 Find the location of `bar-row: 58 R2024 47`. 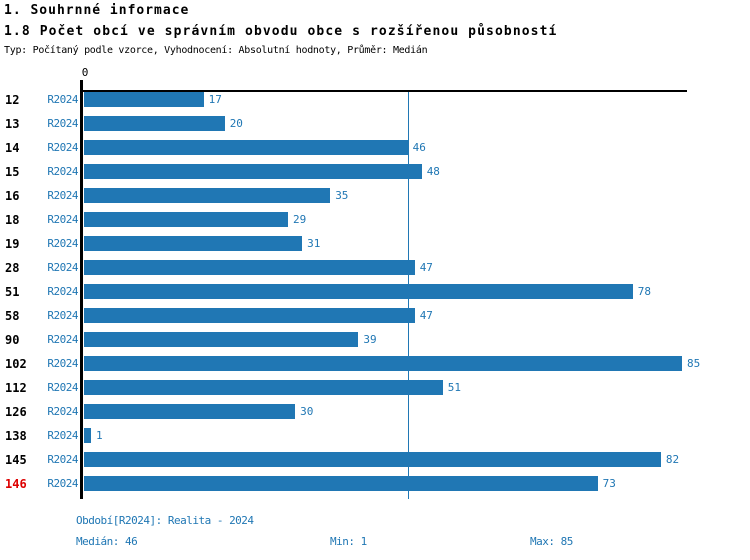

bar-row: 58 R2024 47 is located at coordinates (375, 316).